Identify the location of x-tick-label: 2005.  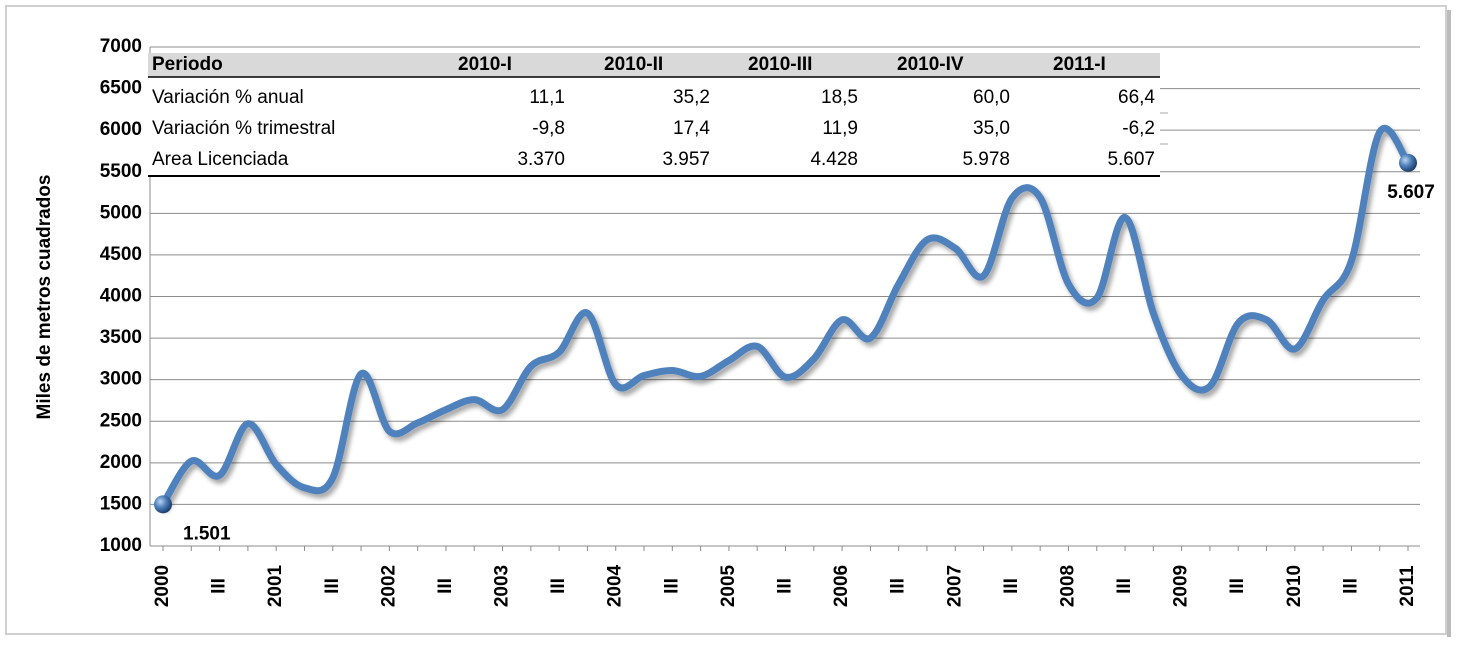
(728, 585).